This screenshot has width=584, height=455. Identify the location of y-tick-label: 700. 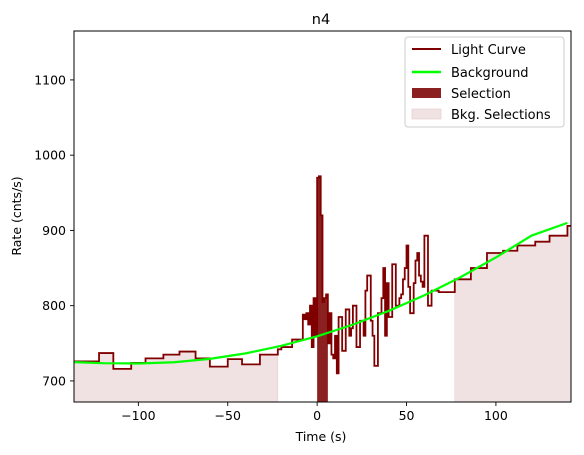
(54, 380).